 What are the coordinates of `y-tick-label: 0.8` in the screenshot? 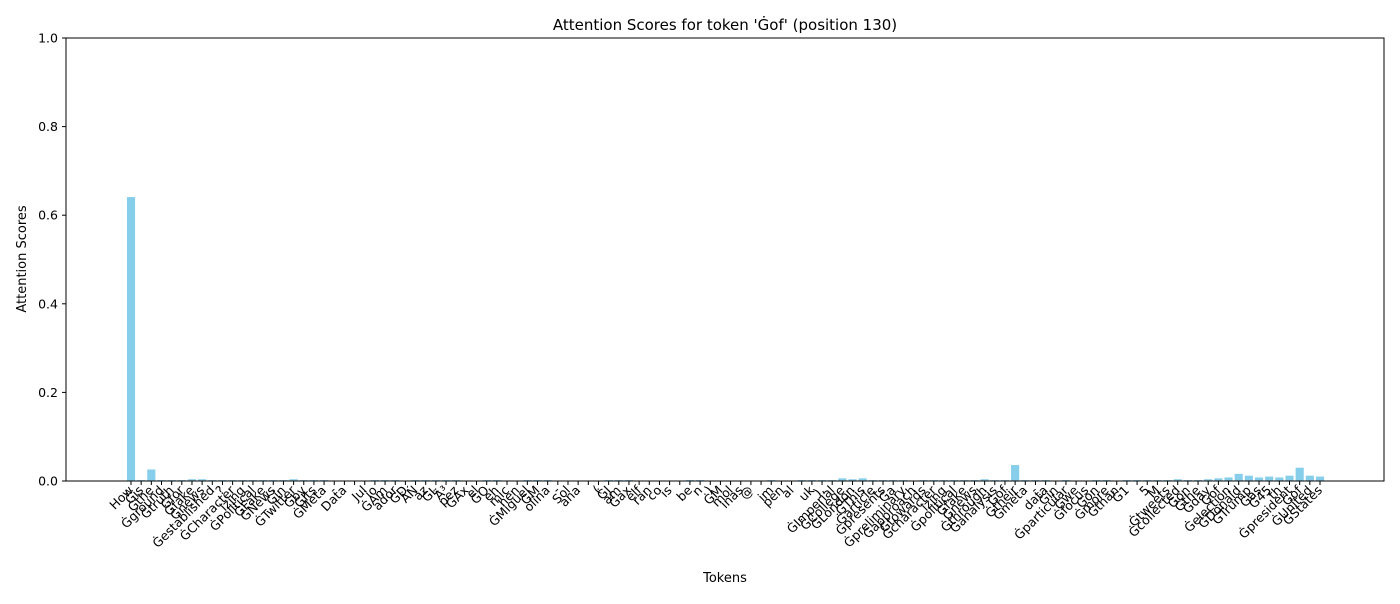 It's located at (48, 126).